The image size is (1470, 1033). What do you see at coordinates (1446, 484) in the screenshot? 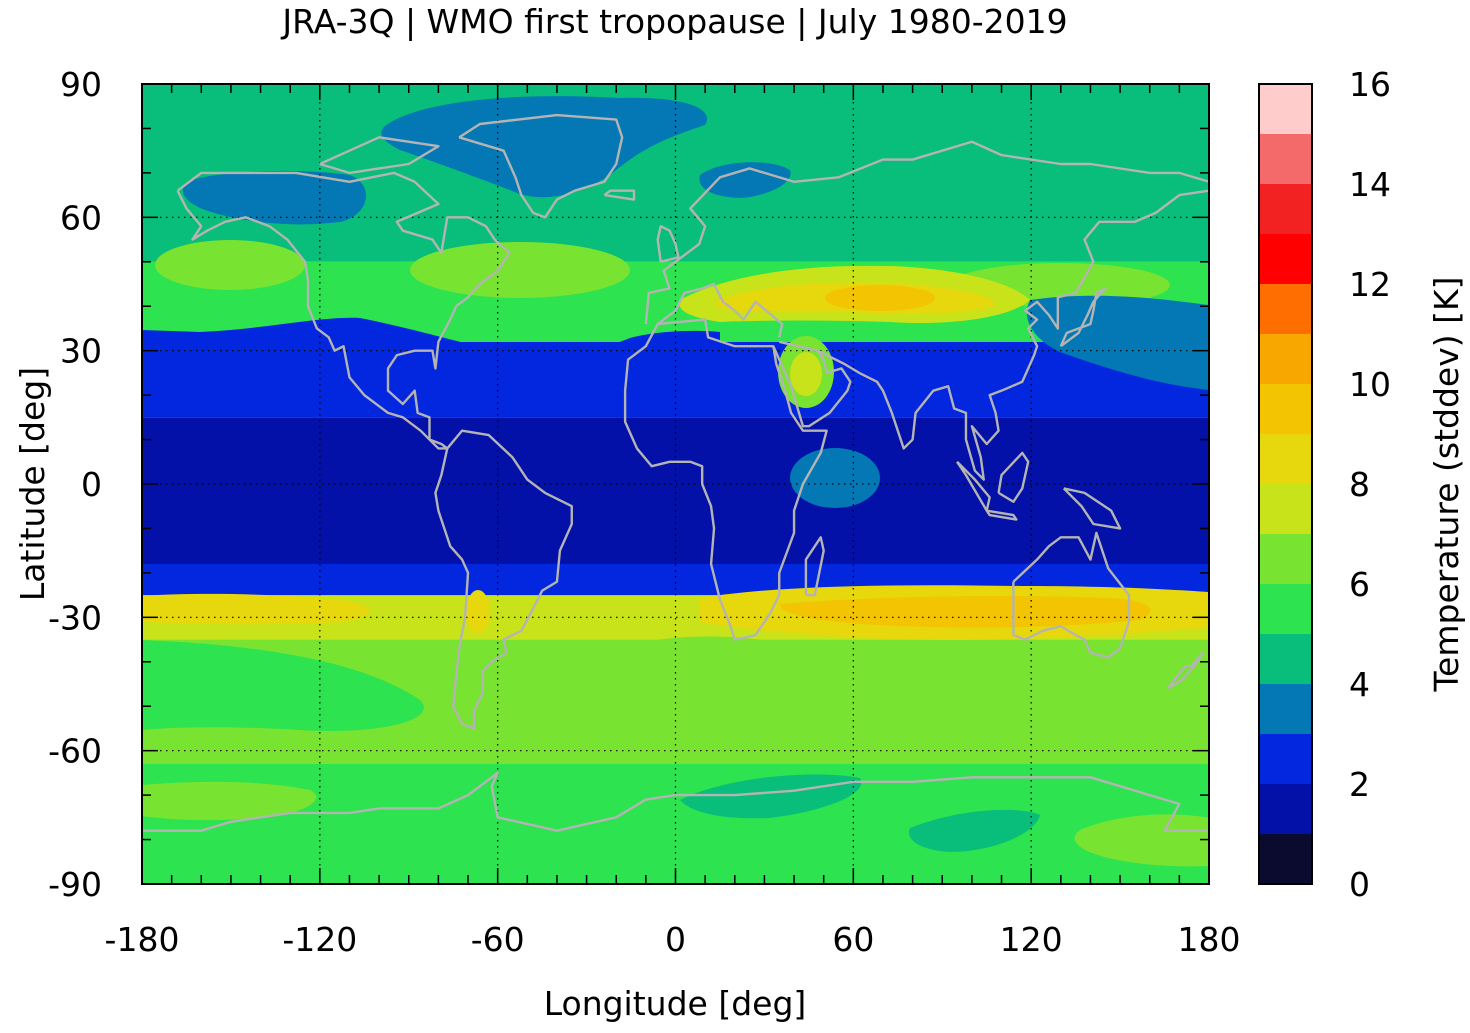
I see `colorbar-label: Temperature (stddev) [K]` at bounding box center [1446, 484].